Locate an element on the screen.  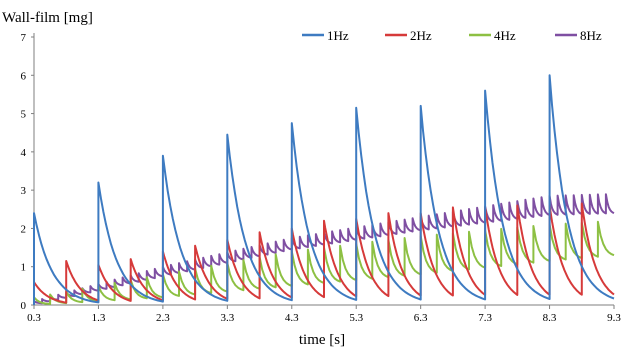
x-tick-label: 9.3 is located at coordinates (614, 318).